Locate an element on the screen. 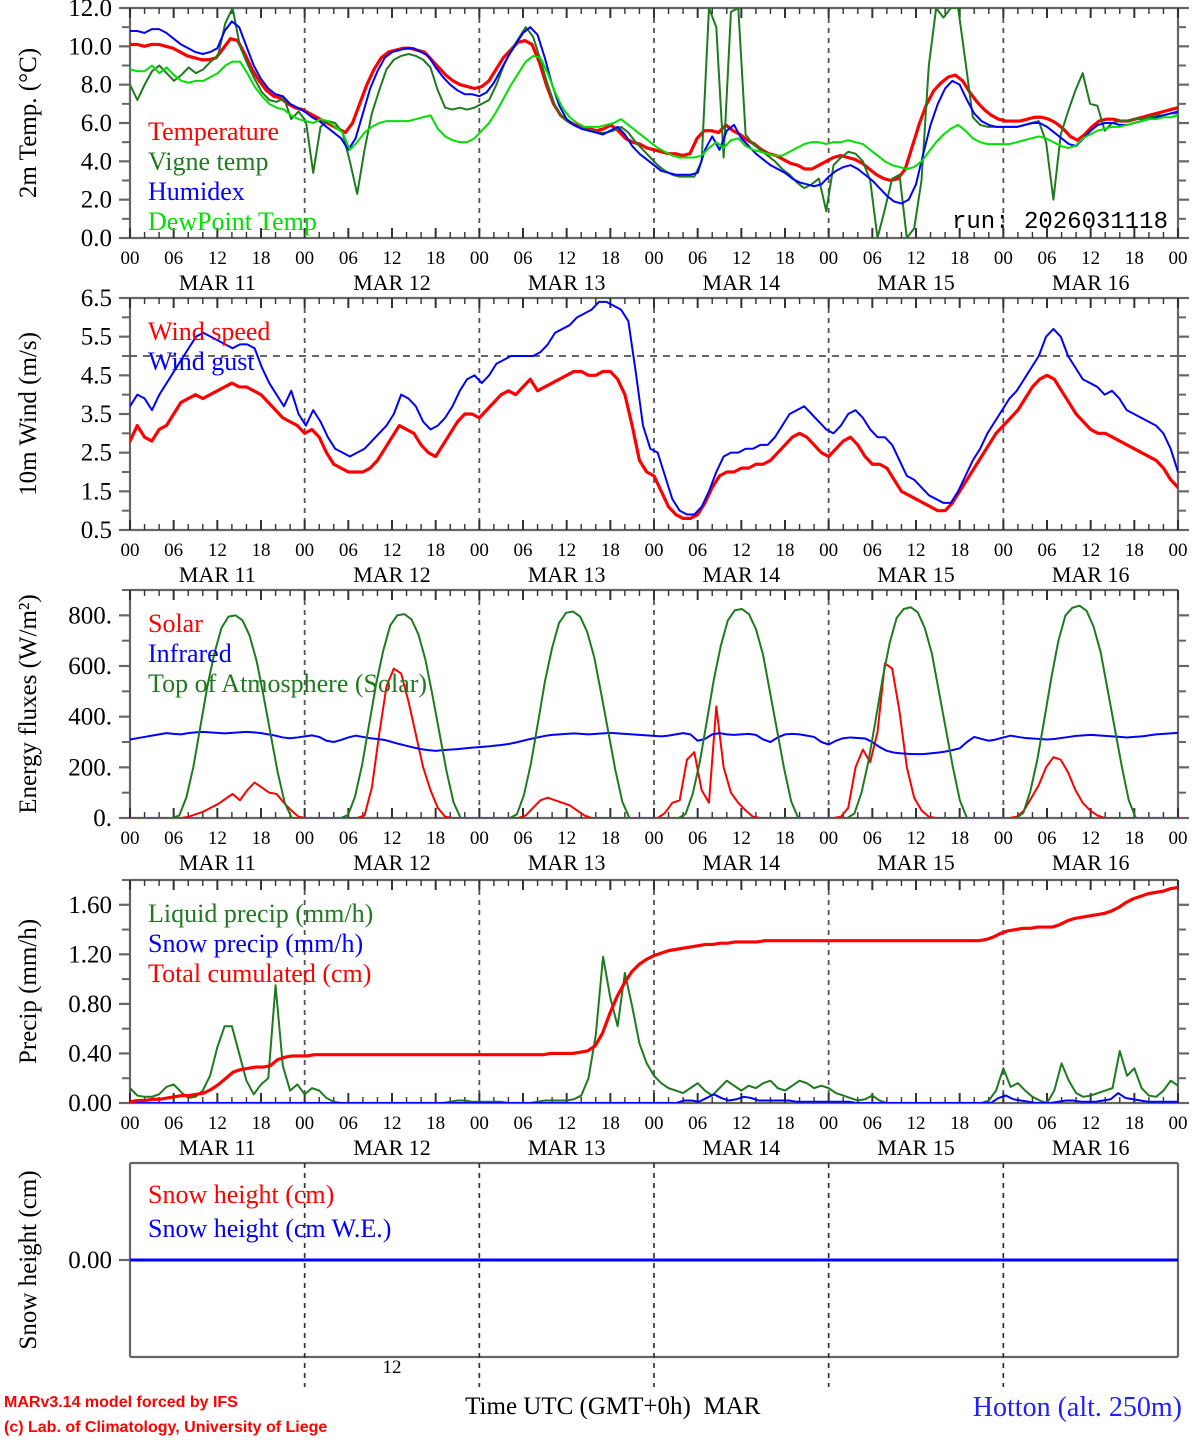  legend-humidex: Humidex is located at coordinates (196, 191).